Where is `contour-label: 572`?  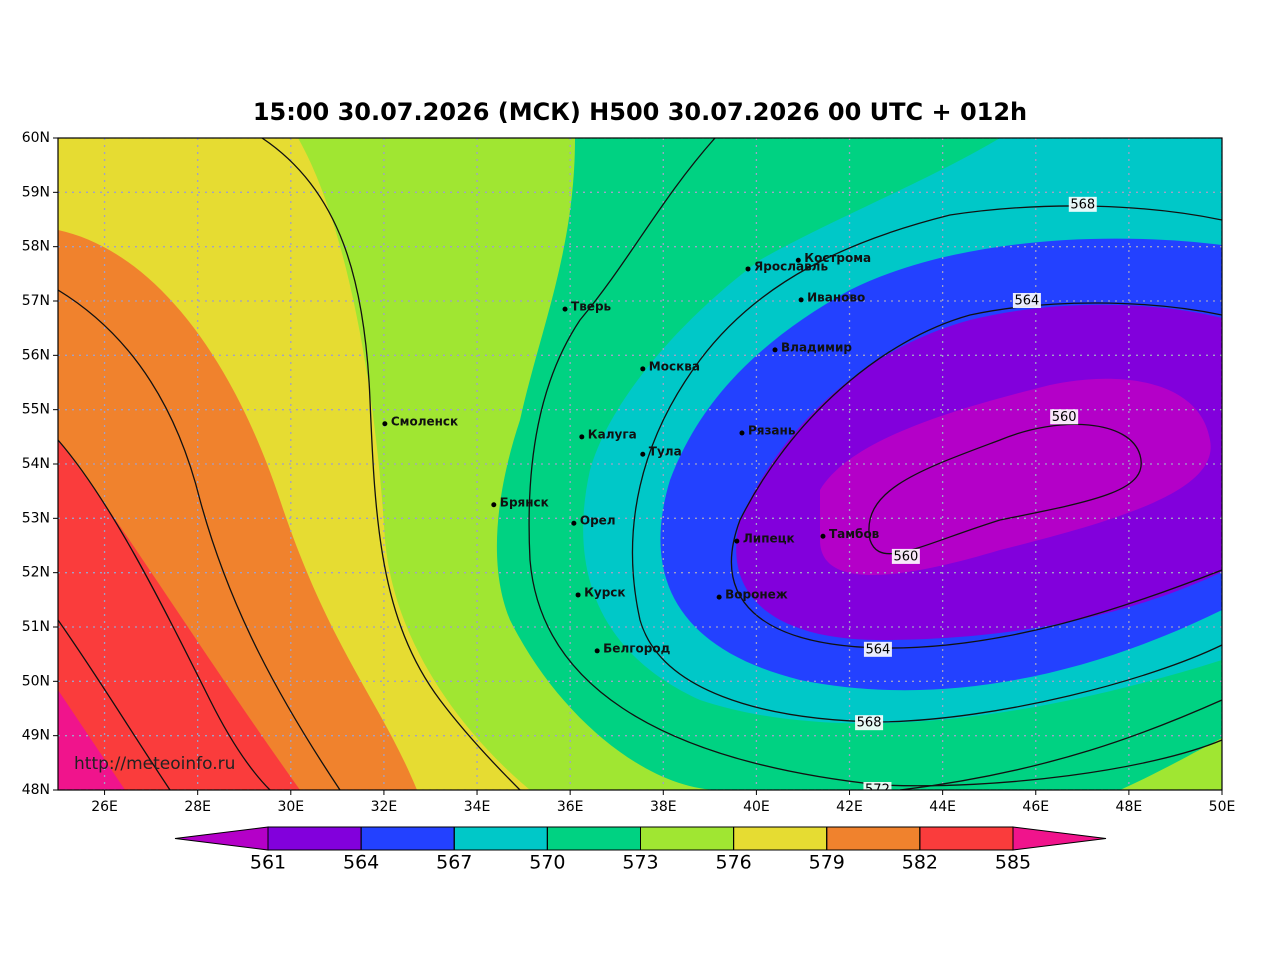 contour-label: 572 is located at coordinates (877, 790).